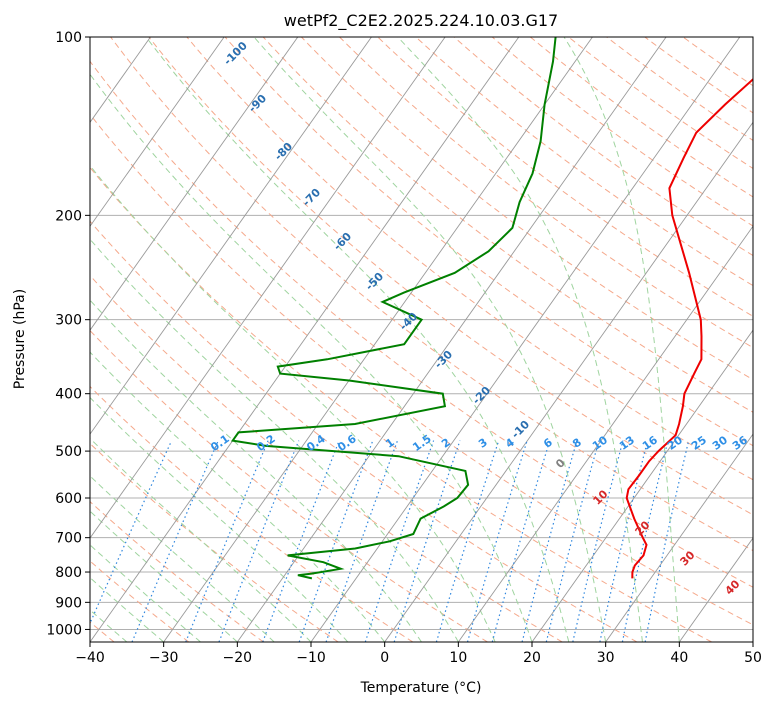  What do you see at coordinates (68, 603) in the screenshot?
I see `y-tick-label: 900` at bounding box center [68, 603].